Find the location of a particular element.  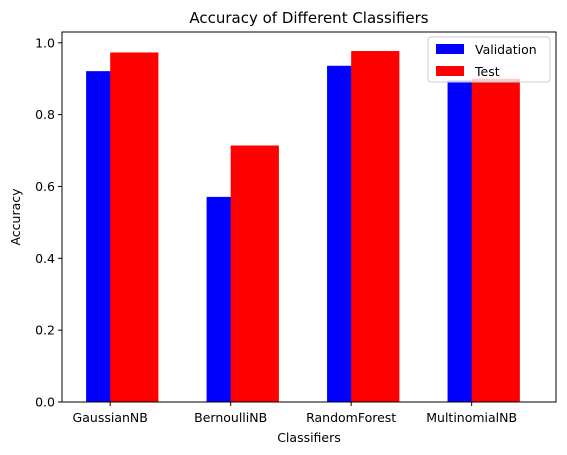

y-tick-label: 0.2 is located at coordinates (45, 330).